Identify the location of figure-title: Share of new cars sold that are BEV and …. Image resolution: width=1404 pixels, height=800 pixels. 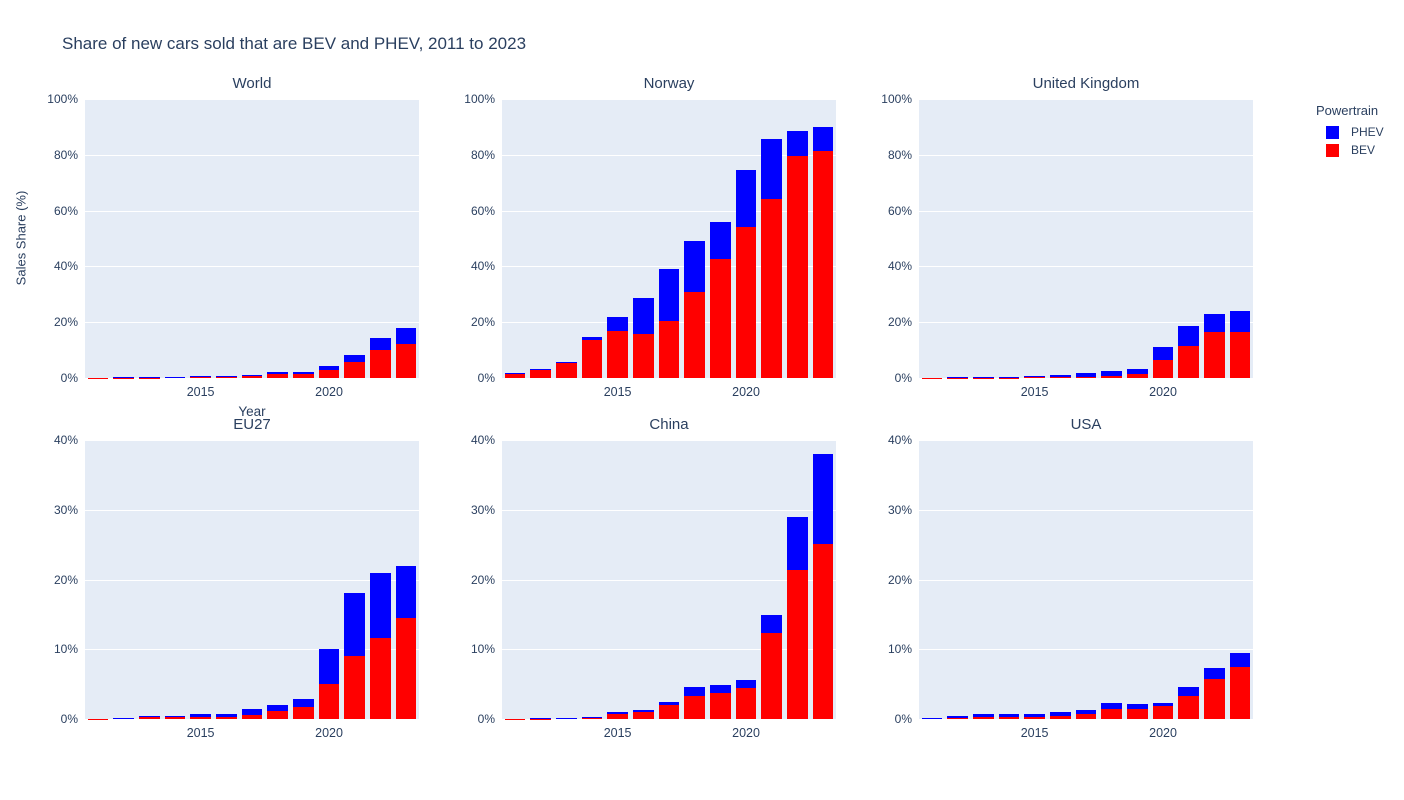
(294, 43).